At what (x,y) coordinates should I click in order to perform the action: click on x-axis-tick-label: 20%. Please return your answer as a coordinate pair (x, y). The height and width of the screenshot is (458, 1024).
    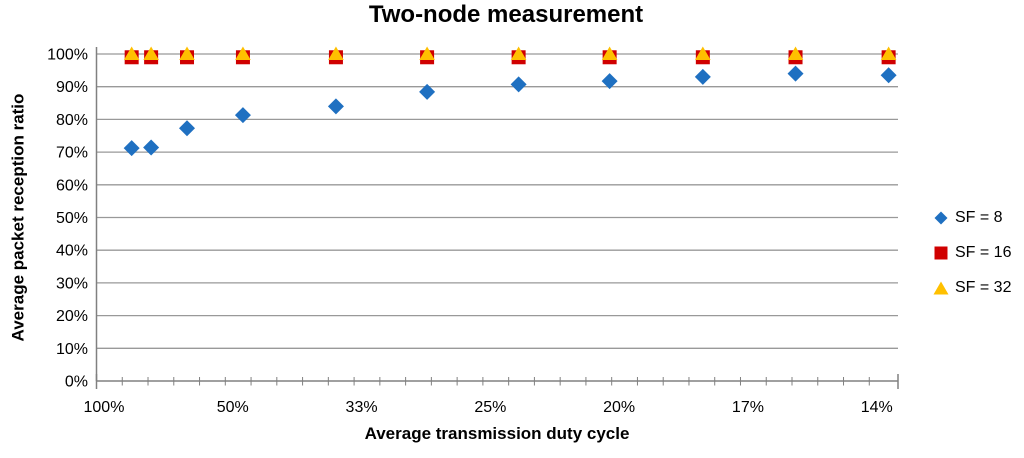
    Looking at the image, I should click on (619, 407).